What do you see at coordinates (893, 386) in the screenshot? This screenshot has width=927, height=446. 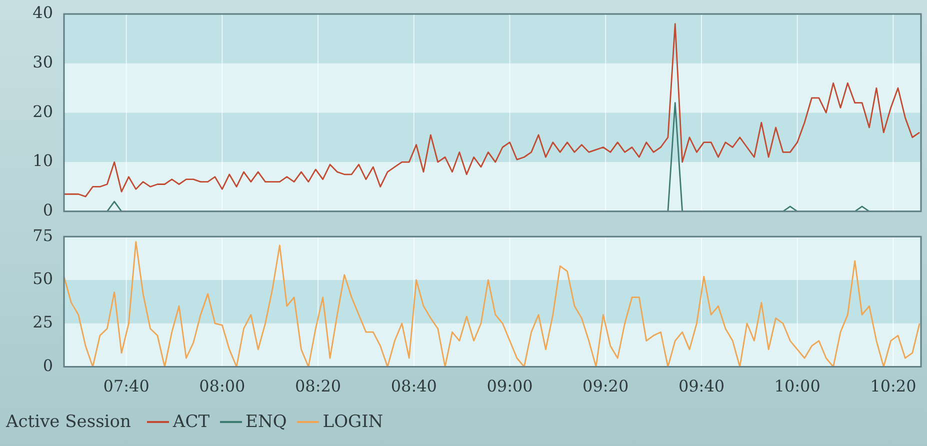 I see `x-tick-label: 10:20` at bounding box center [893, 386].